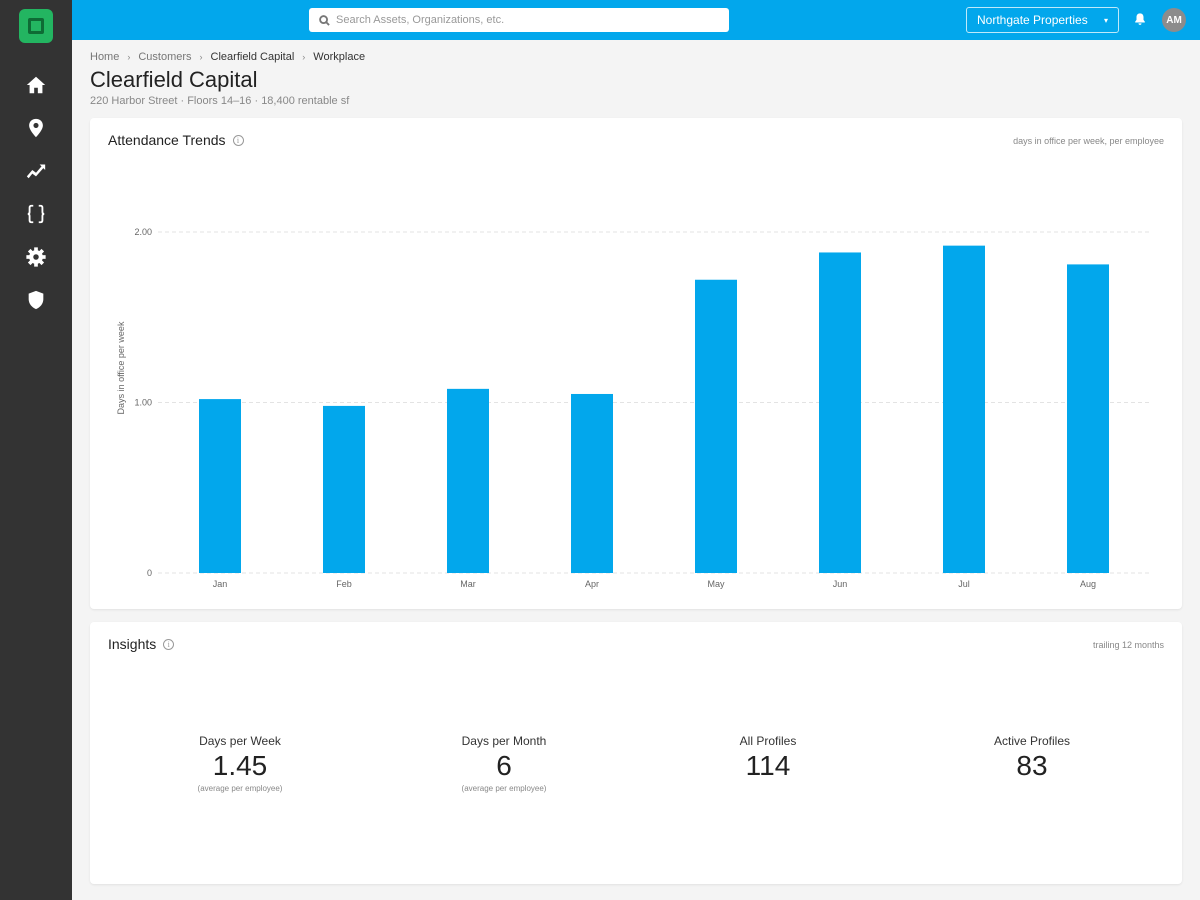 This screenshot has width=1200, height=900. I want to click on trend-icon, so click(36, 171).